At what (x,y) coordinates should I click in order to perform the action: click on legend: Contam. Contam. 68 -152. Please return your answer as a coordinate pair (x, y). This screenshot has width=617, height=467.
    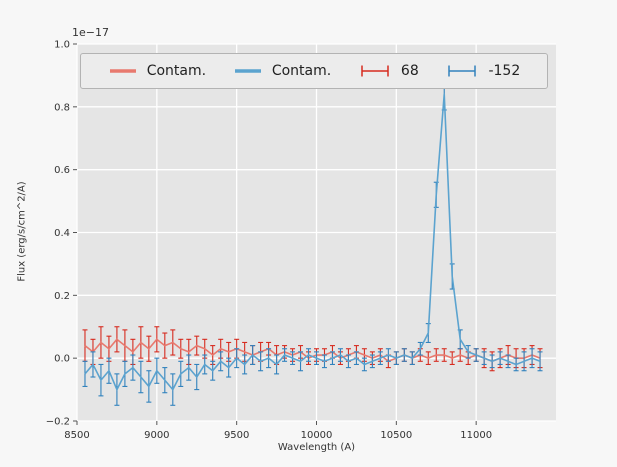
    Looking at the image, I should click on (314, 71).